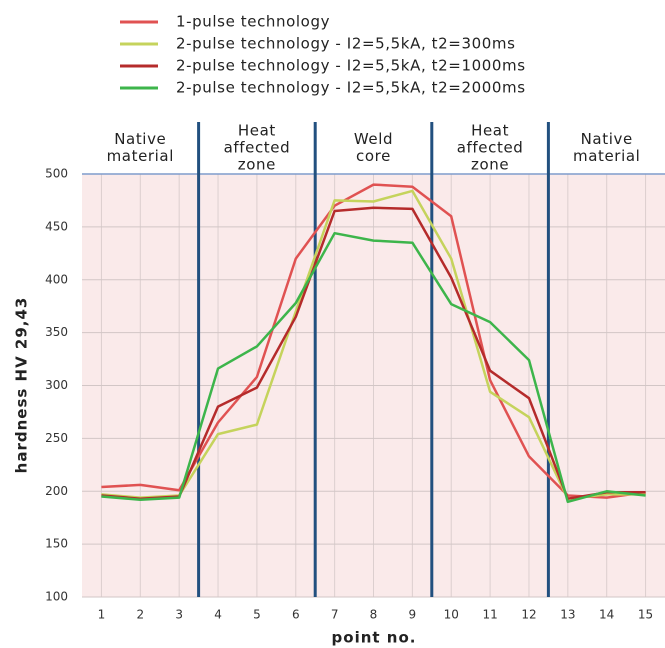 The image size is (665, 648). Describe the element at coordinates (179, 615) in the screenshot. I see `x-tick-label: 3` at that location.